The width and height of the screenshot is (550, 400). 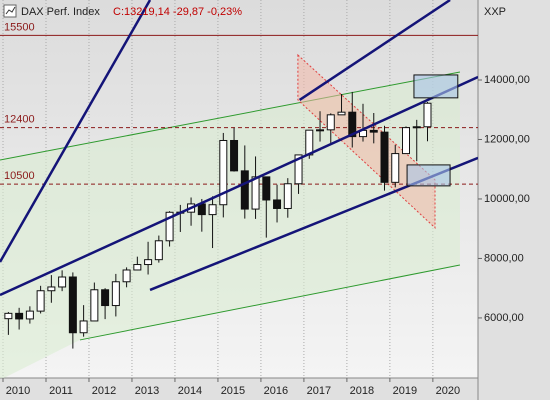 What do you see at coordinates (507, 199) in the screenshot?
I see `y-tick-label: 10000,00` at bounding box center [507, 199].